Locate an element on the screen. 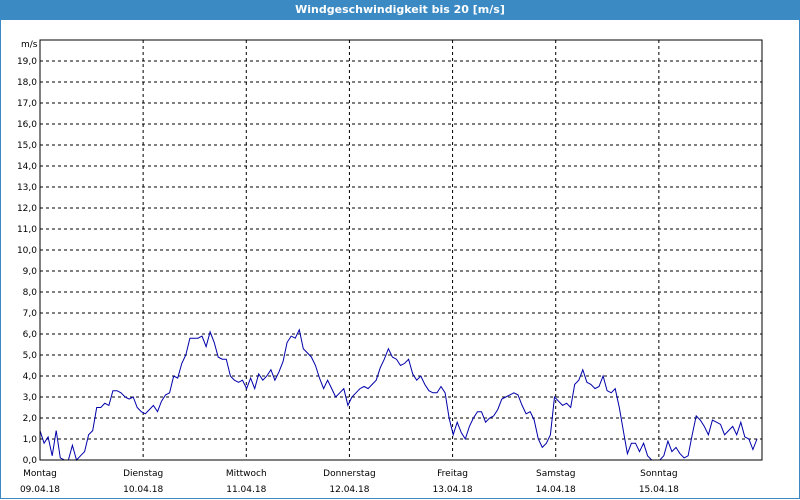 Image resolution: width=800 pixels, height=500 pixels. y-tick-label: 9,0 is located at coordinates (30, 272).